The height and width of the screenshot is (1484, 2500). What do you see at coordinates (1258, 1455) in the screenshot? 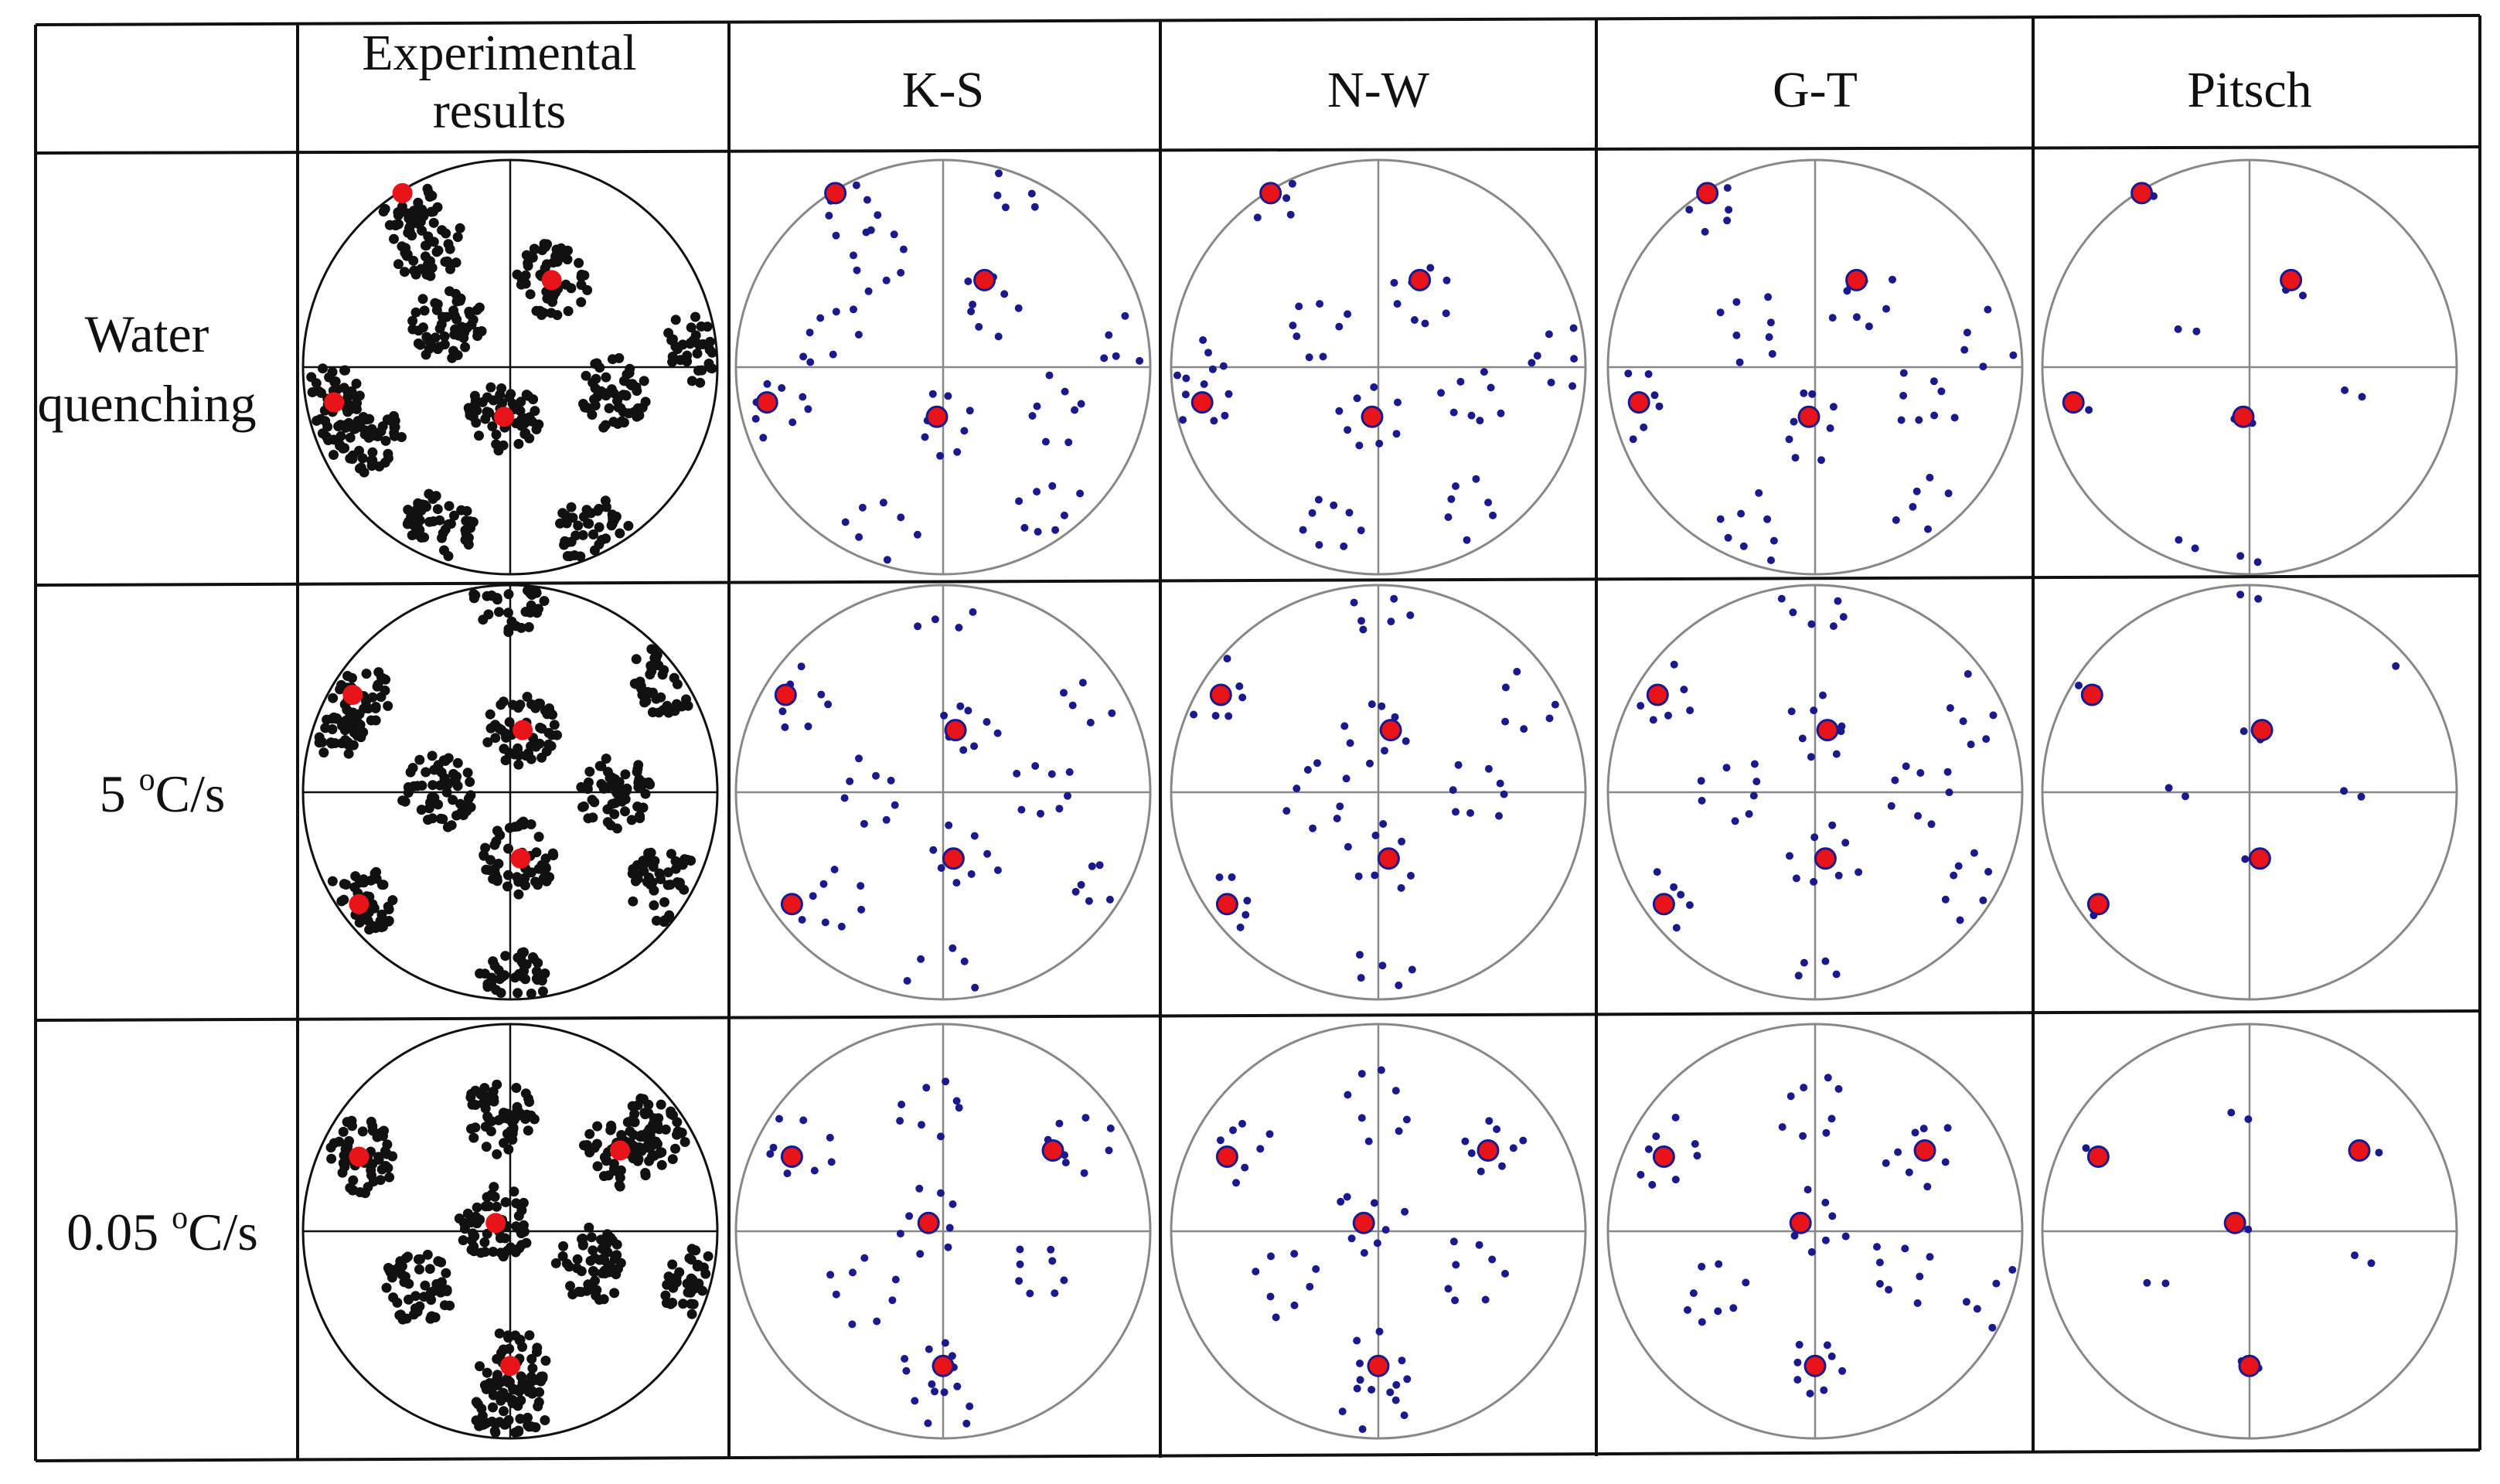
I see `grid-bottom-border` at bounding box center [1258, 1455].